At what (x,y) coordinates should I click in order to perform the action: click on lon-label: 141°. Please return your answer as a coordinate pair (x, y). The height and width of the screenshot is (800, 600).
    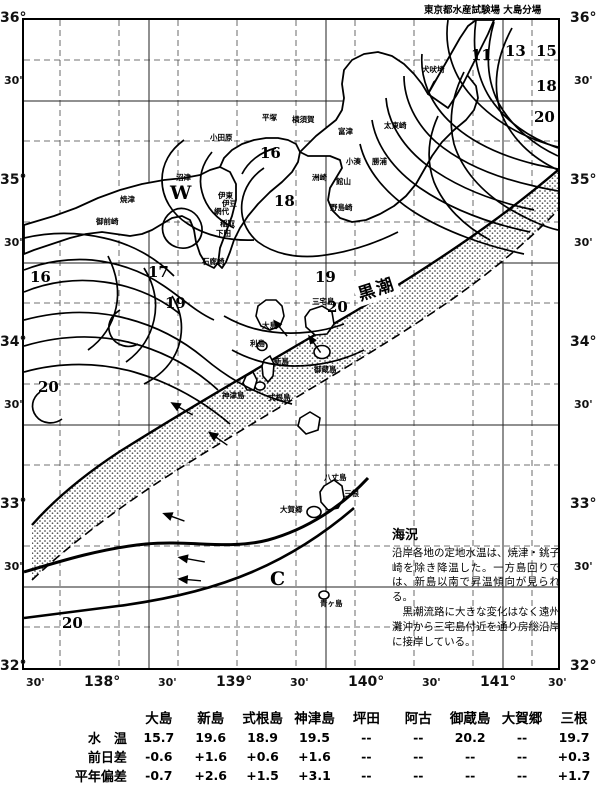
    Looking at the image, I should click on (498, 682).